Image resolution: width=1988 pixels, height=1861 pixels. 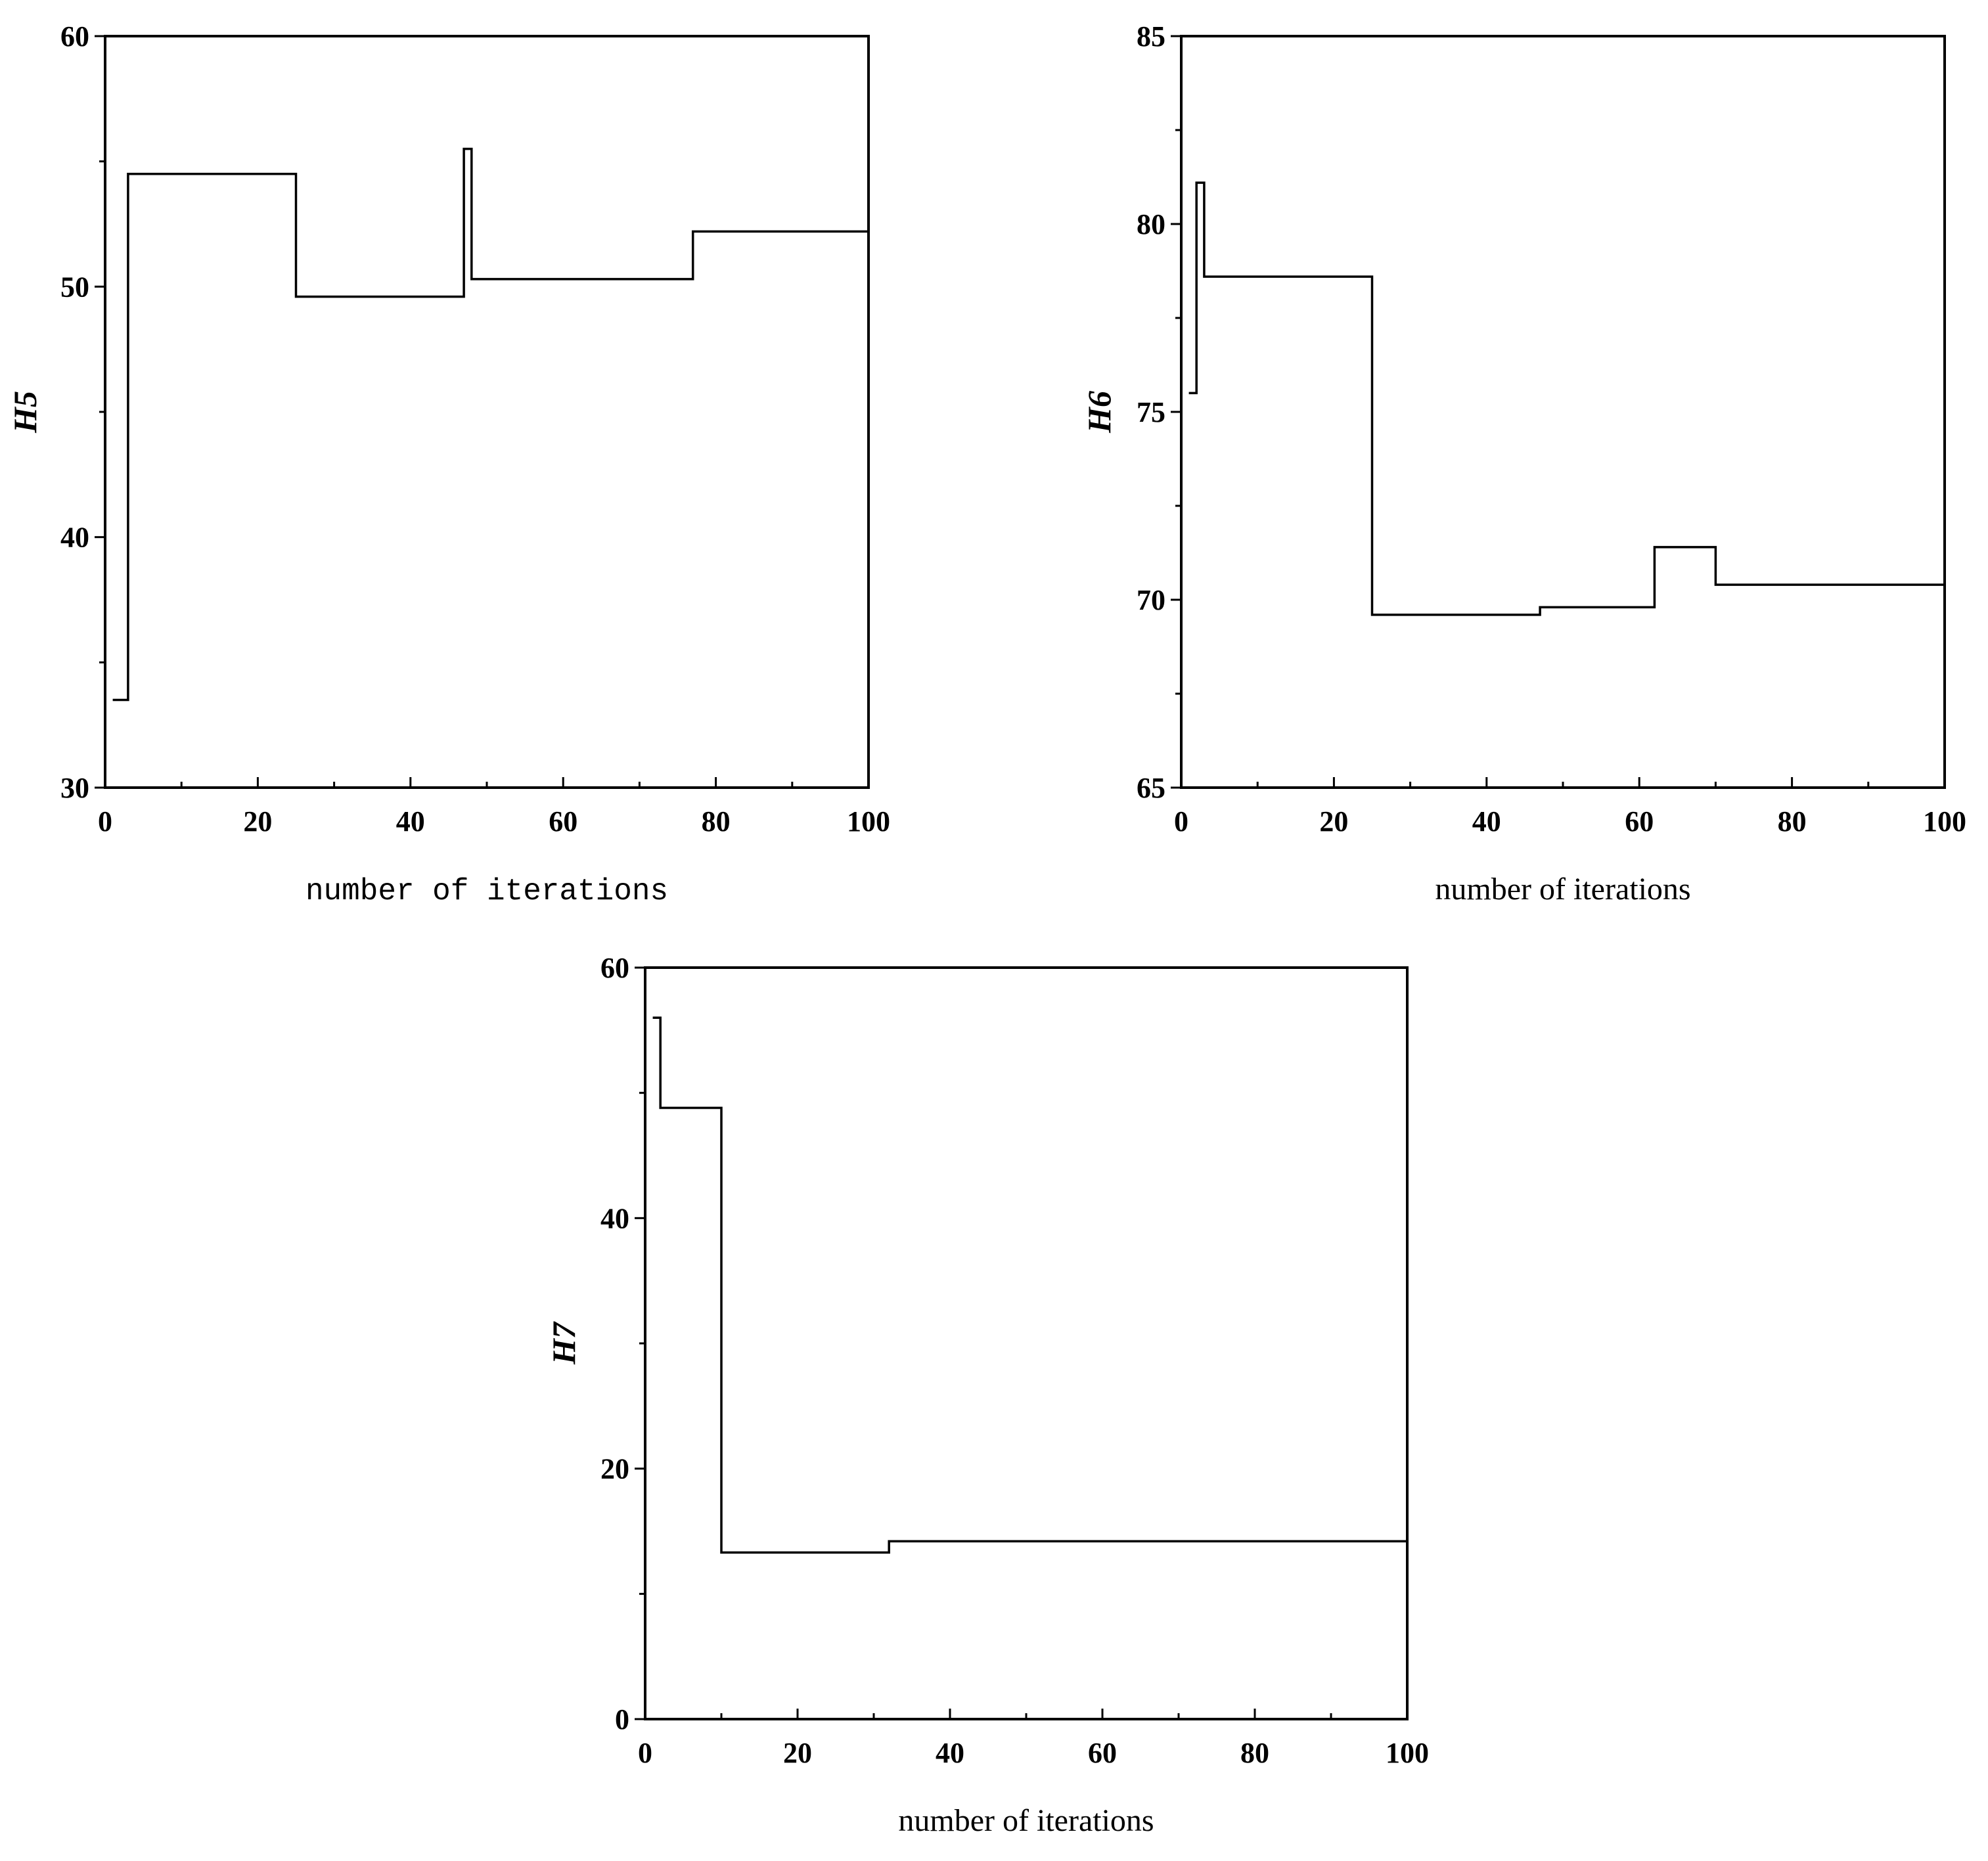 What do you see at coordinates (74, 287) in the screenshot?
I see `y-tick-label: 50` at bounding box center [74, 287].